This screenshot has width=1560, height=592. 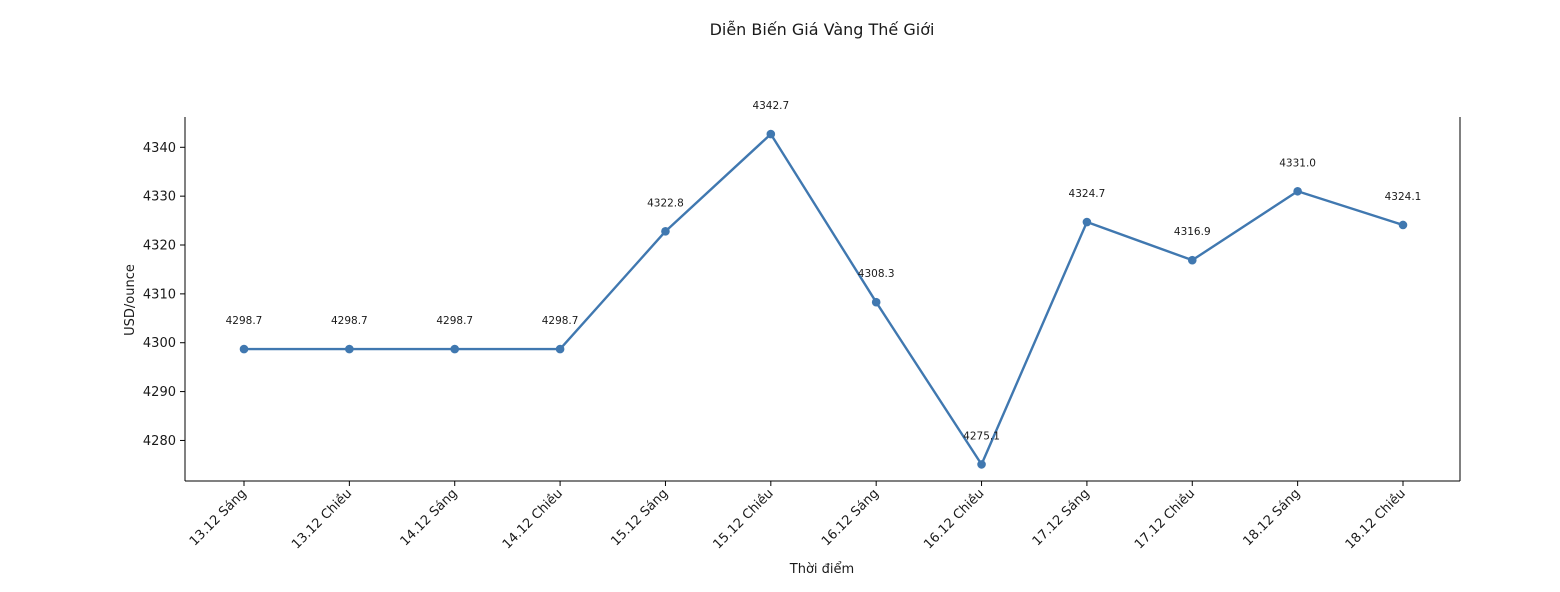 I want to click on x-tick-label: 13.12 Sáng, so click(x=218, y=517).